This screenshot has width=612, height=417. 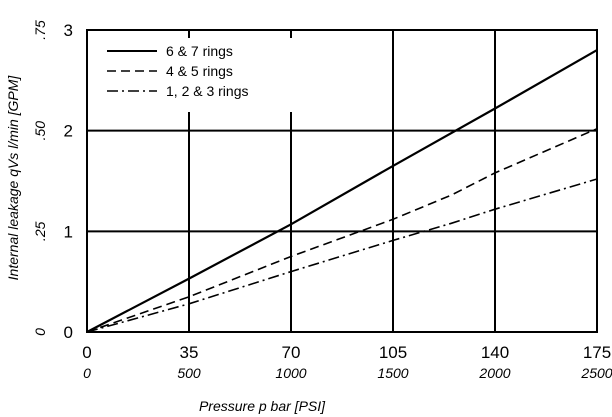 I want to click on x-tick-label-psi: 2500, so click(x=596, y=373).